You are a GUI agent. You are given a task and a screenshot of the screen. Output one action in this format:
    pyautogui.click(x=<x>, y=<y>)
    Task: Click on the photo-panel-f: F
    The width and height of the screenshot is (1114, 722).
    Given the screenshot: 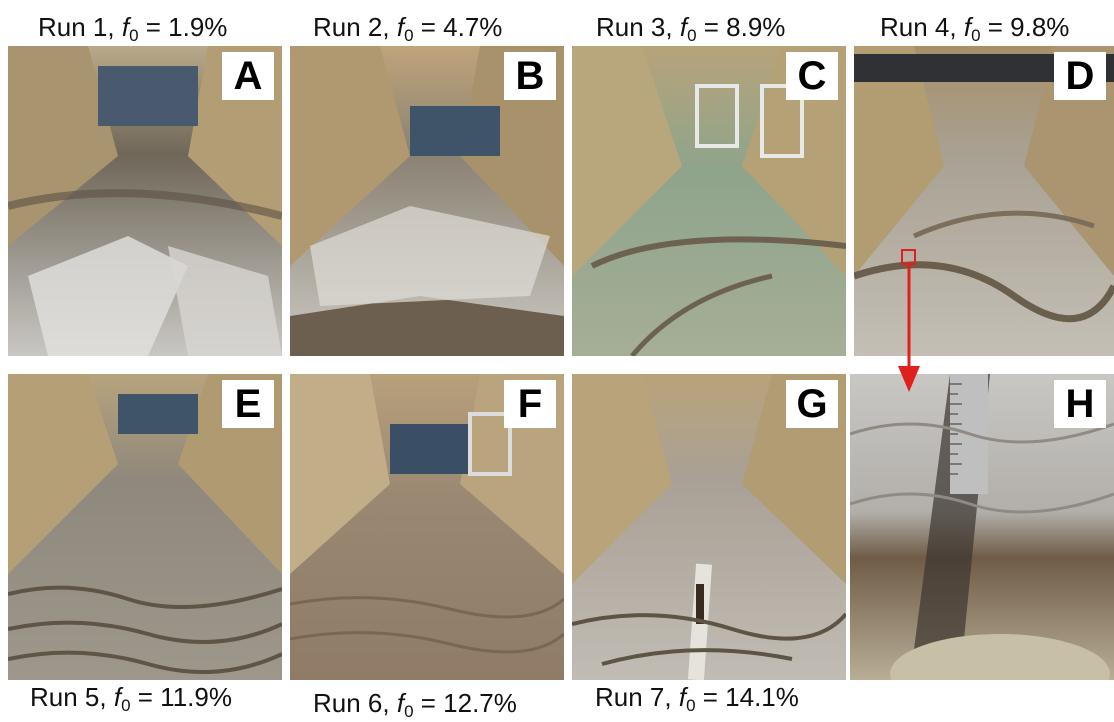 What is the action you would take?
    pyautogui.click(x=427, y=527)
    